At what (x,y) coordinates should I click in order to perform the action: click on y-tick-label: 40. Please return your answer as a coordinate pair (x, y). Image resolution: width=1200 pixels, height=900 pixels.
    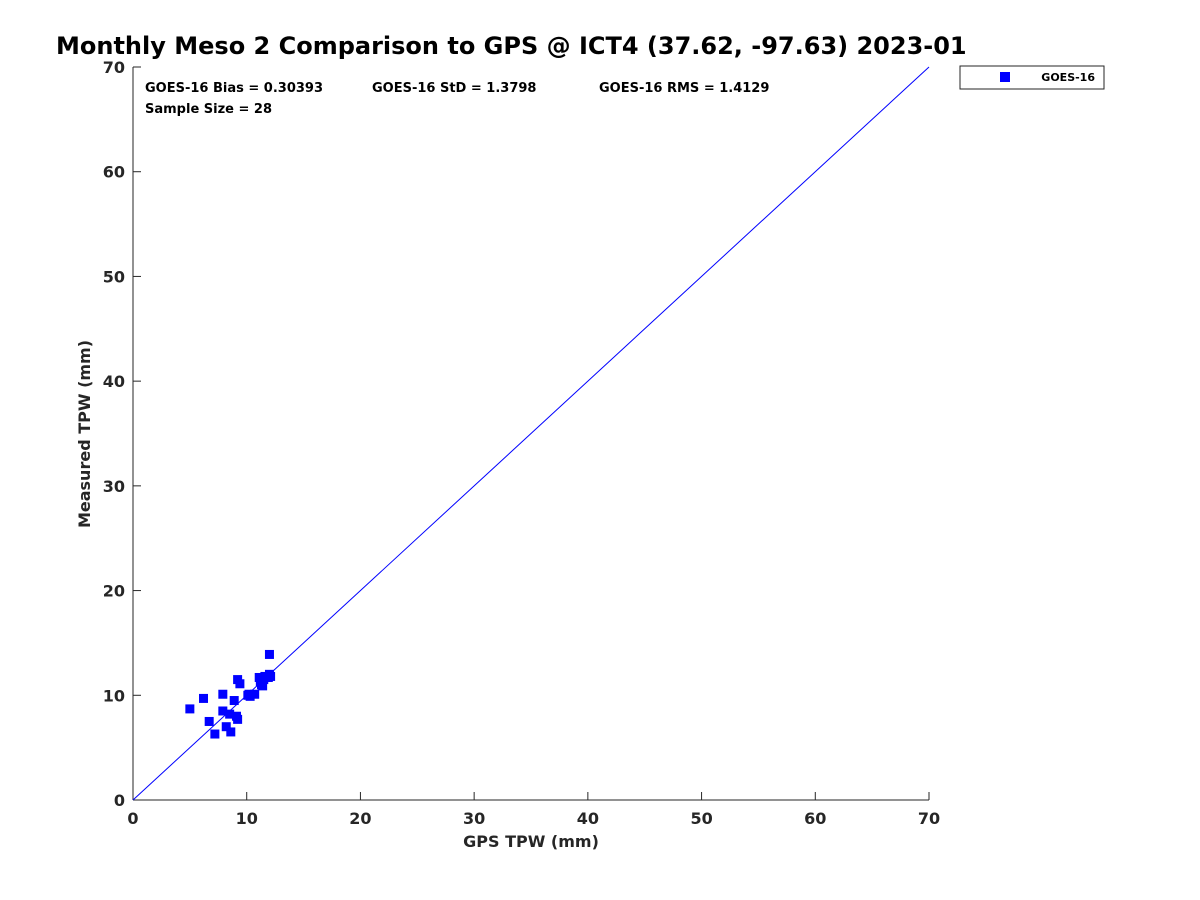
    Looking at the image, I should click on (114, 381).